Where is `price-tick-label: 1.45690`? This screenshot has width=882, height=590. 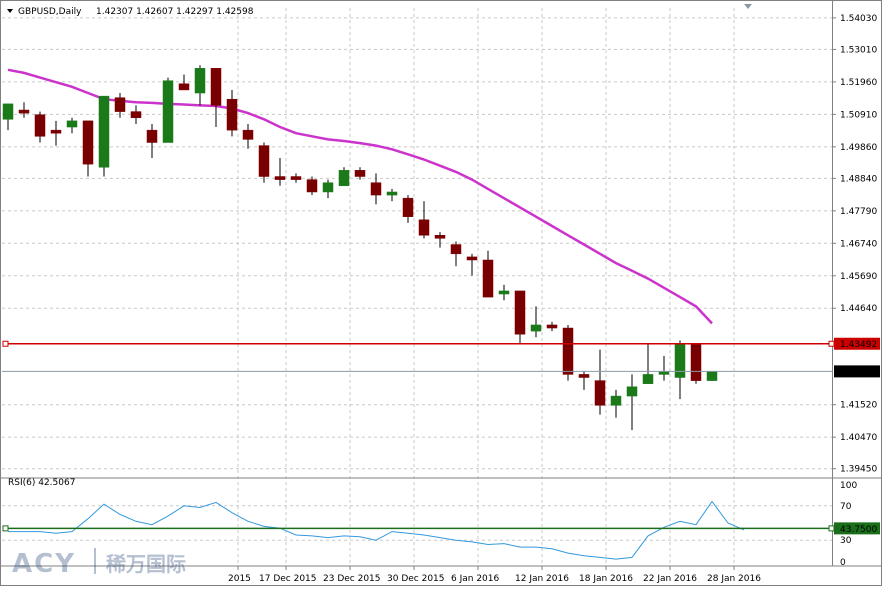 price-tick-label: 1.45690 is located at coordinates (858, 277).